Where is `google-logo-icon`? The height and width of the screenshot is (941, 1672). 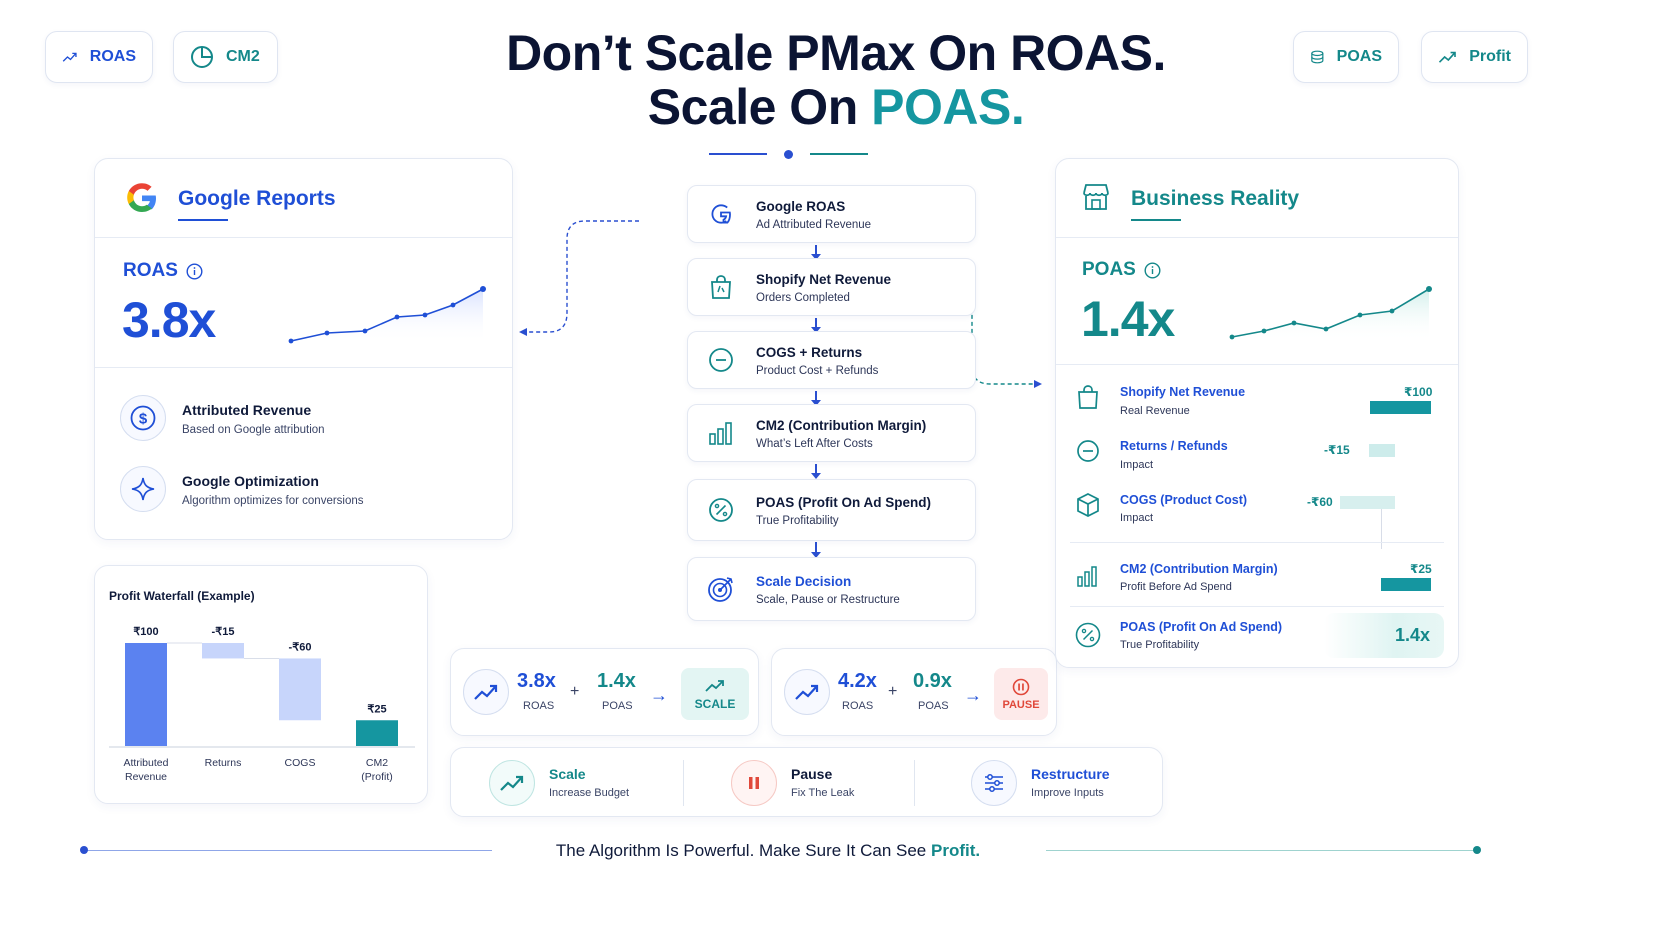 google-logo-icon is located at coordinates (141, 197).